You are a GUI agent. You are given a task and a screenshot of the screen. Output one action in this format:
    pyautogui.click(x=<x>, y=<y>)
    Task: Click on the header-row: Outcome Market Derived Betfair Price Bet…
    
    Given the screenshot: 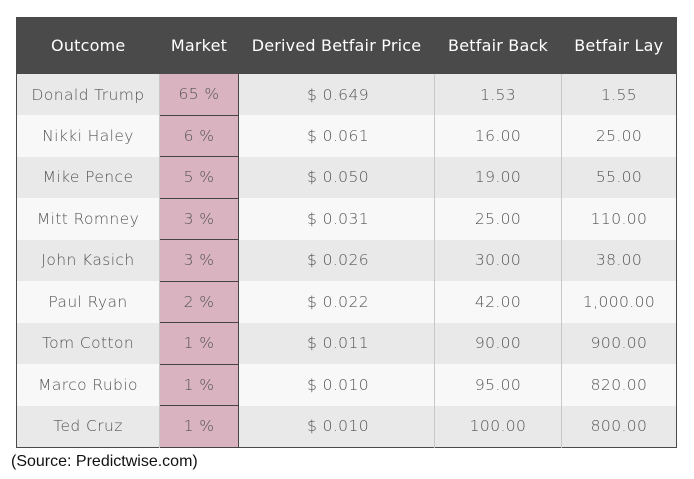 What is the action you would take?
    pyautogui.click(x=346, y=45)
    